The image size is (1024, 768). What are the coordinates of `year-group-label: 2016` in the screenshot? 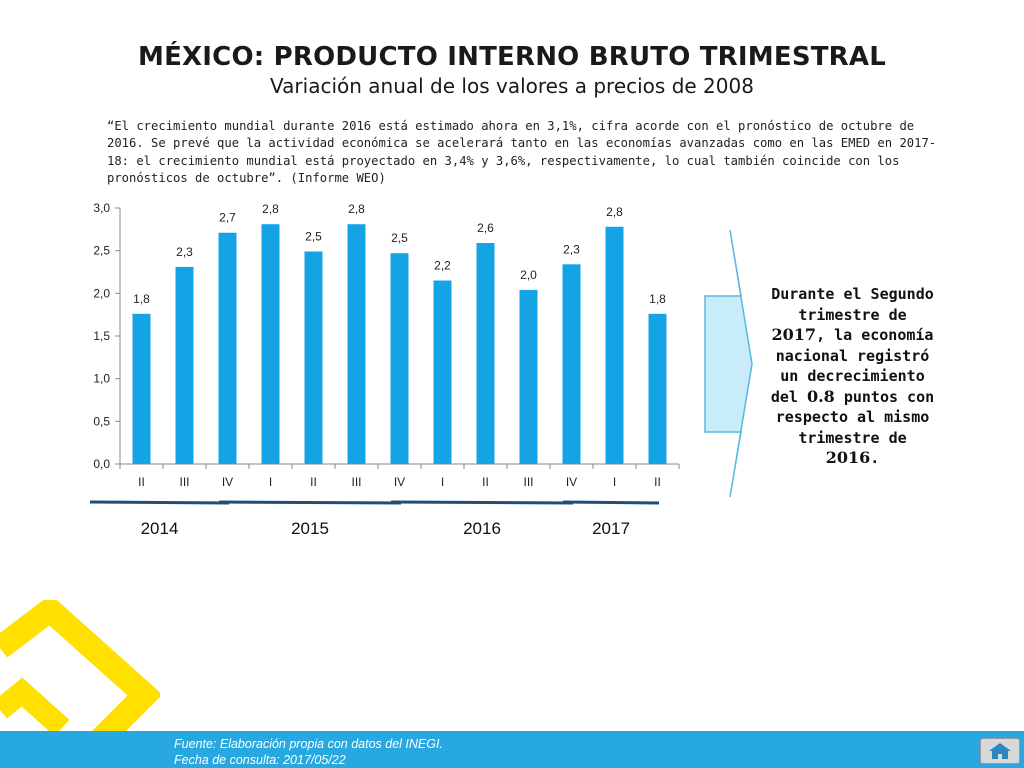 It's located at (482, 528).